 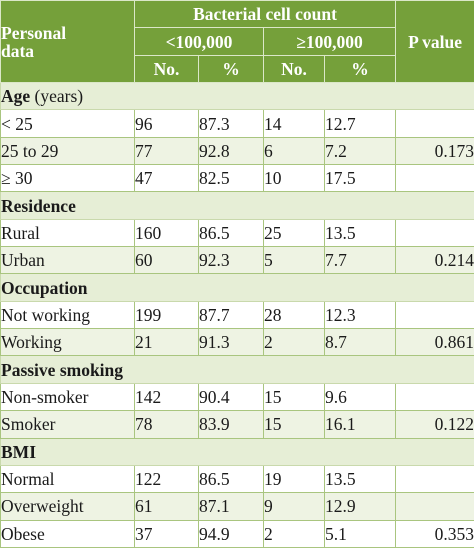 I want to click on section-row-bmi: BMI, so click(x=237, y=451).